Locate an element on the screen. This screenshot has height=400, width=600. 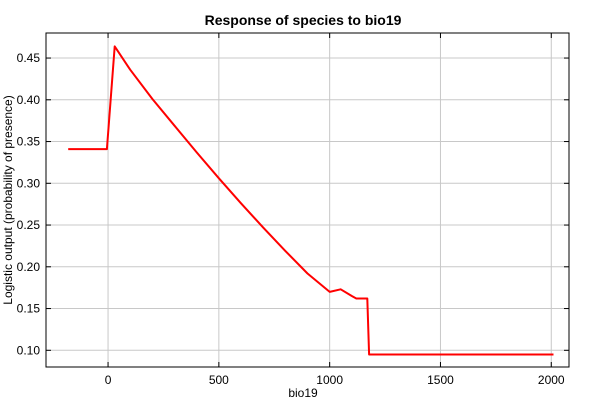
x-tick-label: 1500 is located at coordinates (440, 380).